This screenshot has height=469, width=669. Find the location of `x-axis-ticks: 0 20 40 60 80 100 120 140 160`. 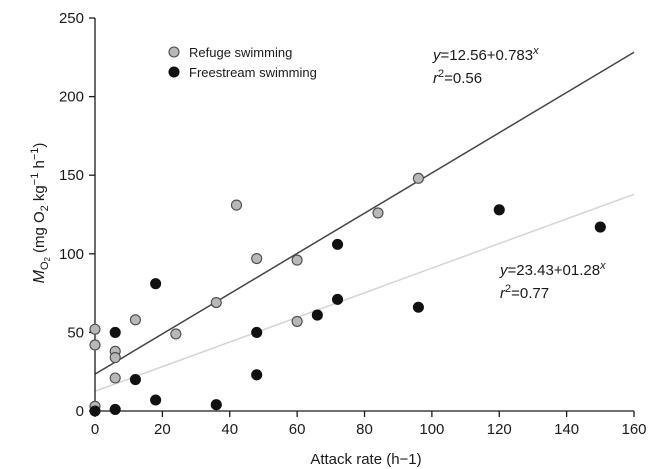

x-axis-ticks: 0 20 40 60 80 100 120 140 160 is located at coordinates (369, 424).